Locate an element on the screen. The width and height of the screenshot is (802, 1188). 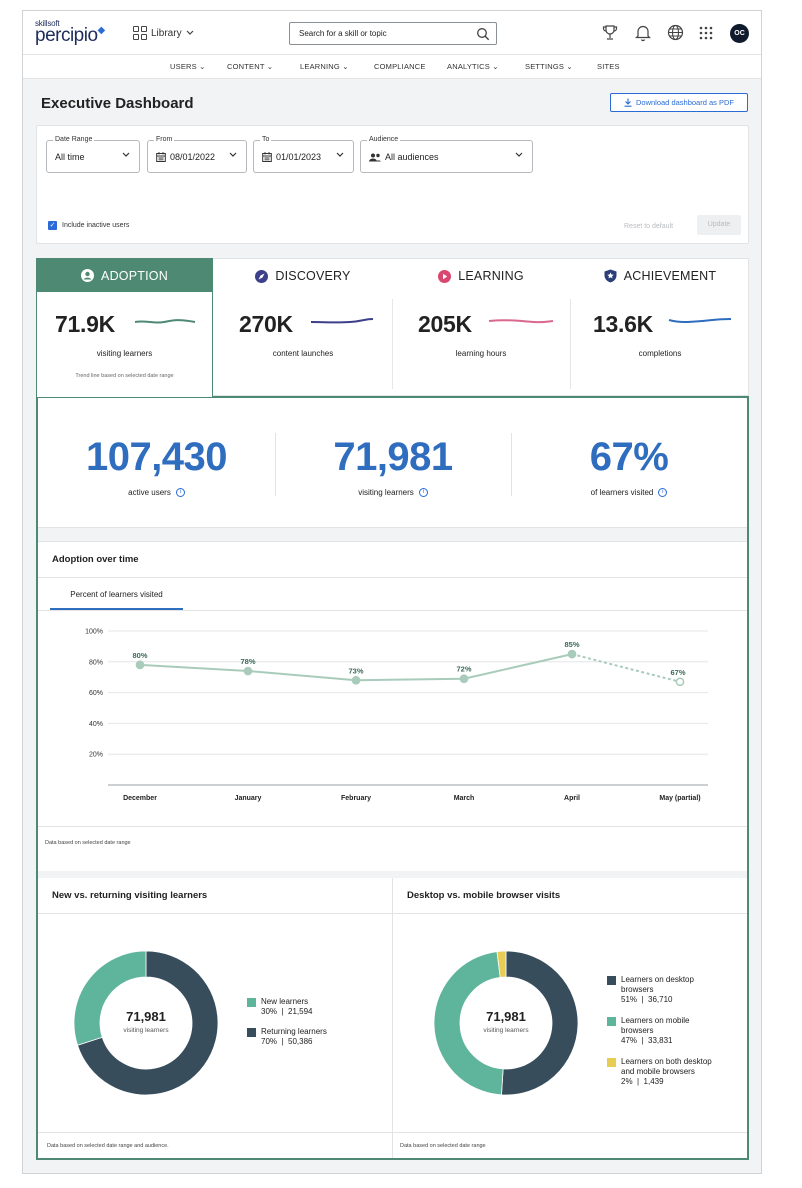
nav-item-users: USERS ⌄ is located at coordinates (188, 66).